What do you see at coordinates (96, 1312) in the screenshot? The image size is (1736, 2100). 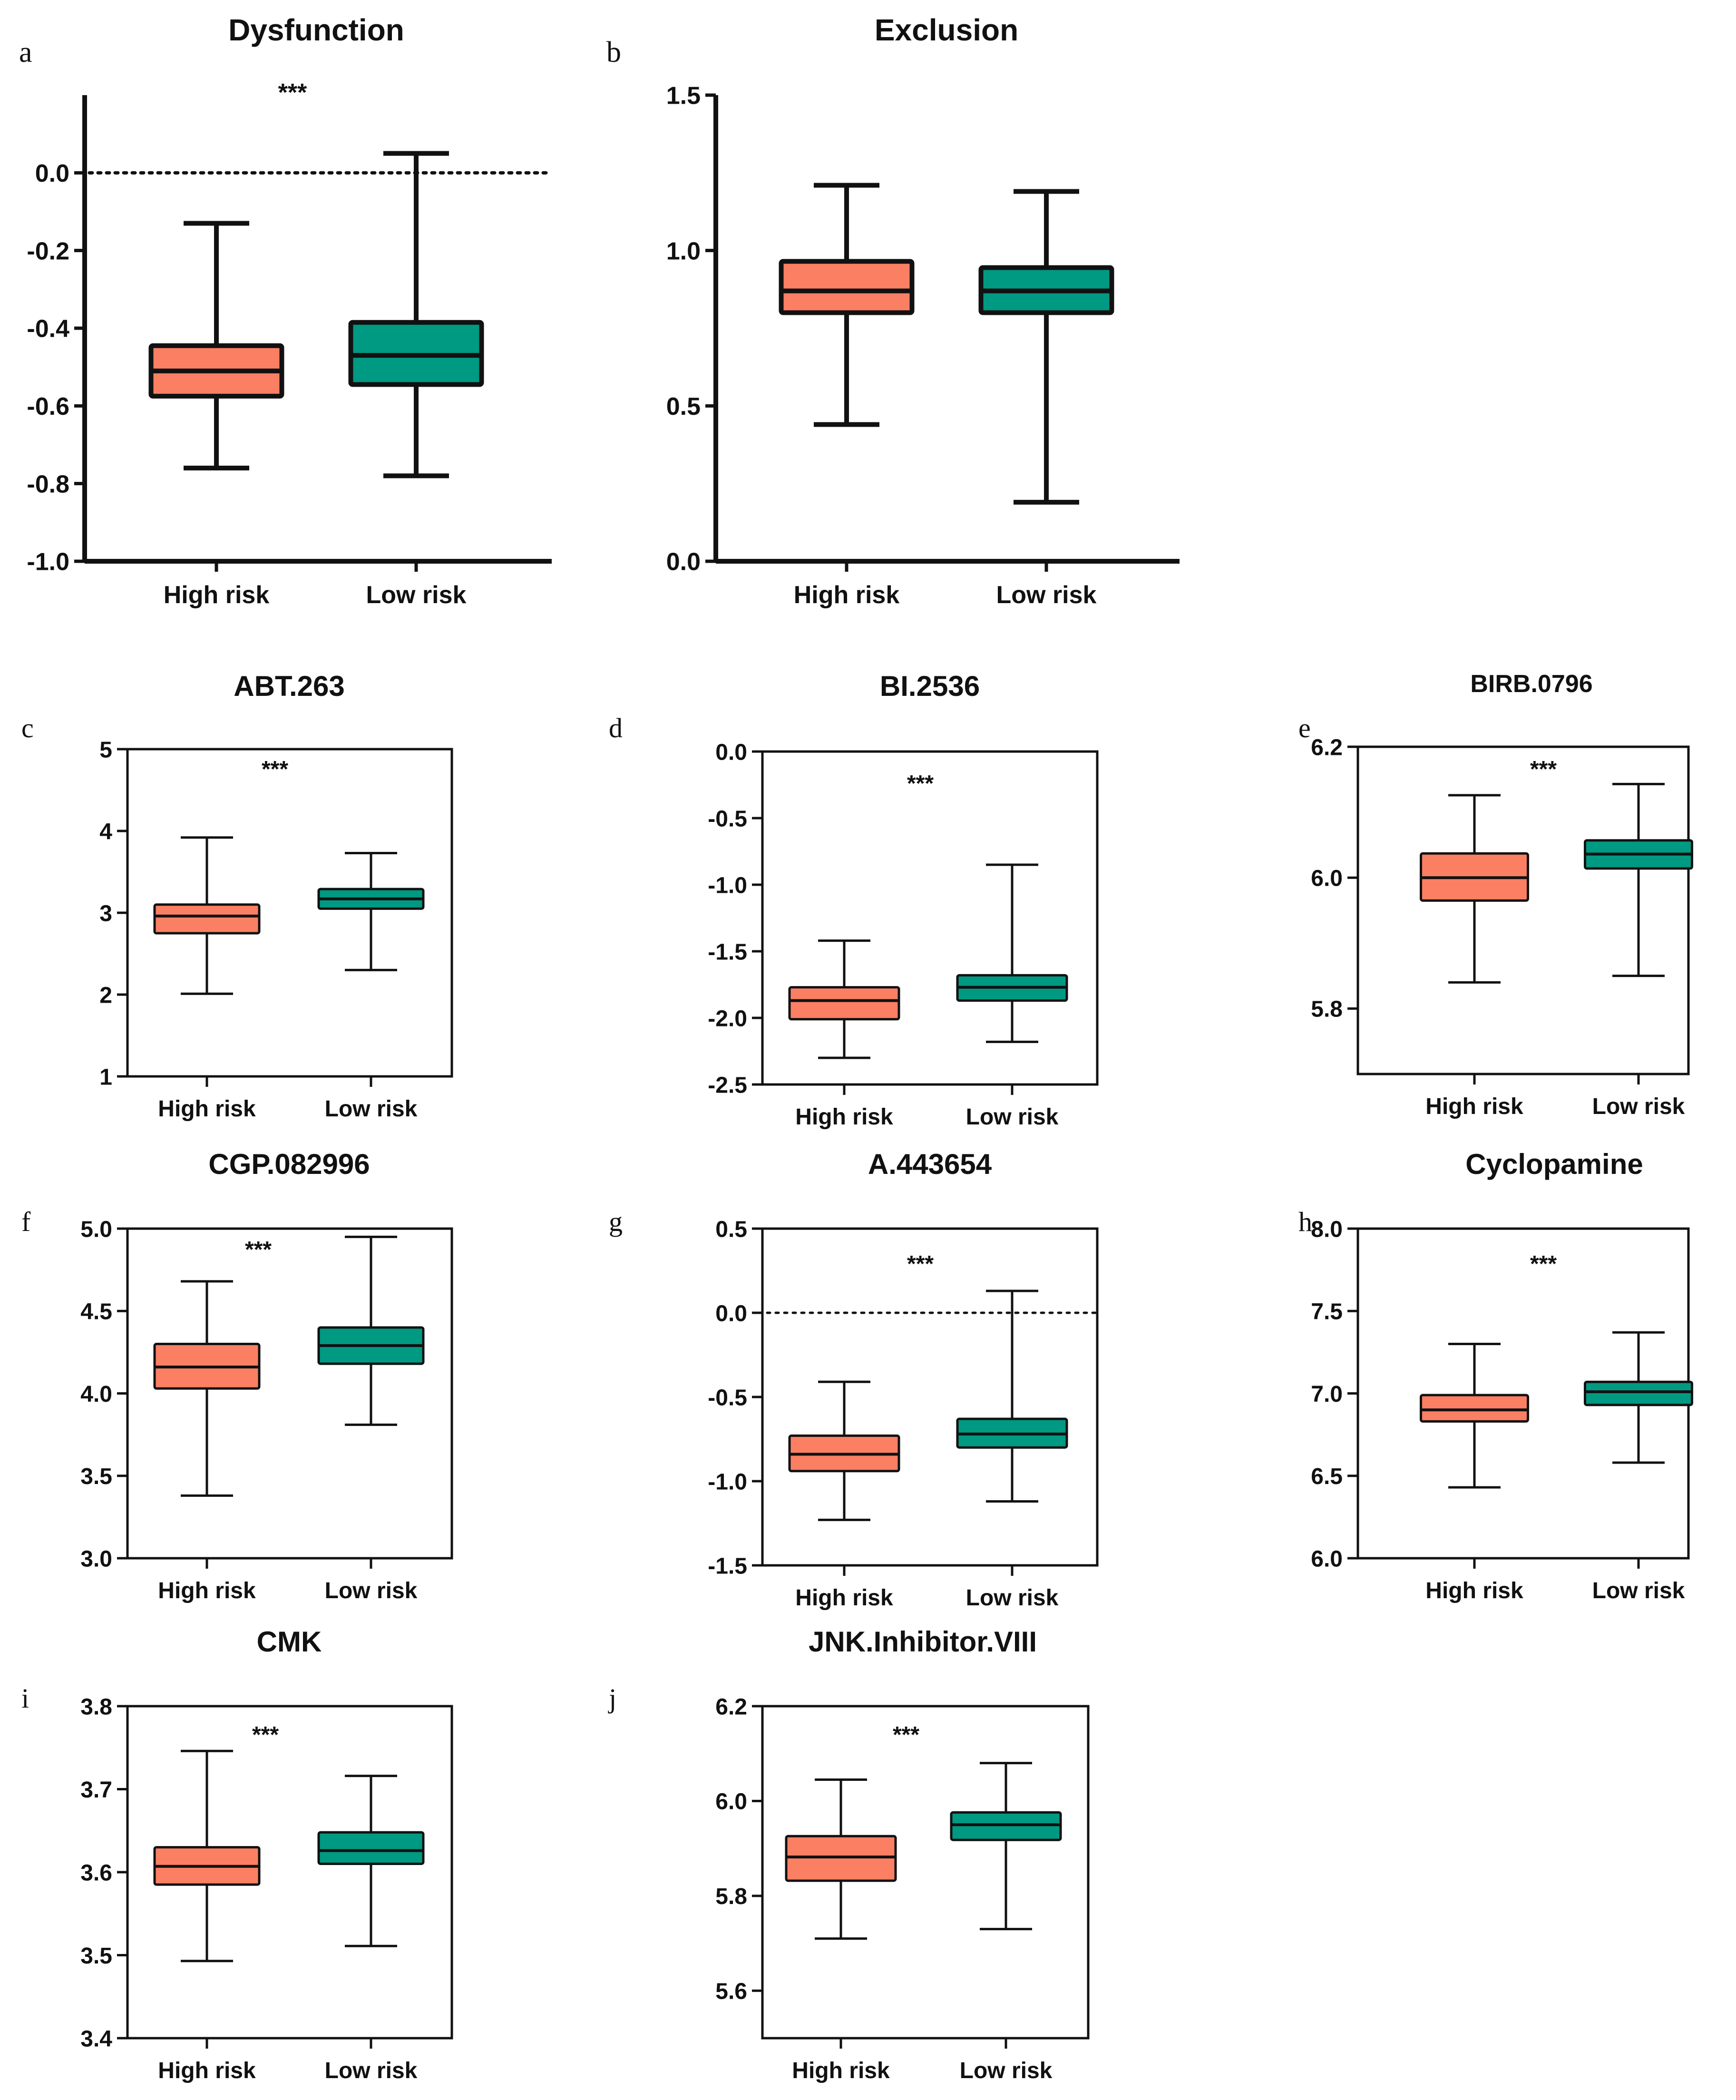 I see `y-tick-label: 4.5` at bounding box center [96, 1312].